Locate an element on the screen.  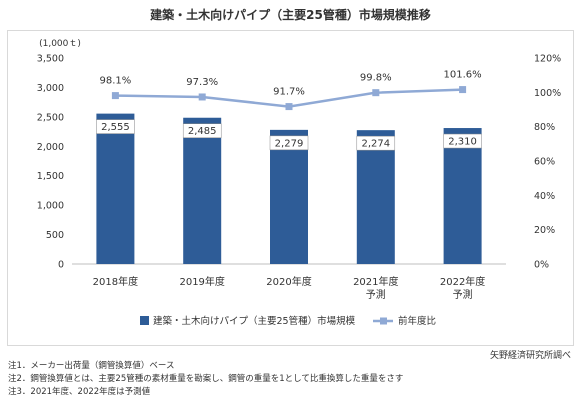
legend-label-bar: 建築・土木向けパイプ（主要25管種）市場規模 is located at coordinates (254, 321).